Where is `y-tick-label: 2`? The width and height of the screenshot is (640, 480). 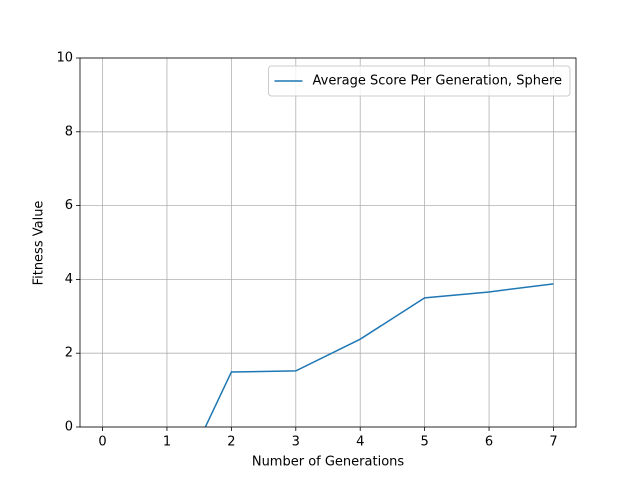 y-tick-label: 2 is located at coordinates (69, 353).